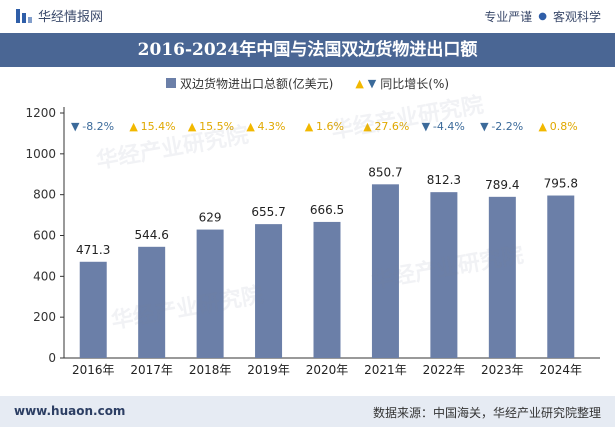 This screenshot has width=615, height=427. I want to click on x-tick-label: 2023年, so click(502, 370).